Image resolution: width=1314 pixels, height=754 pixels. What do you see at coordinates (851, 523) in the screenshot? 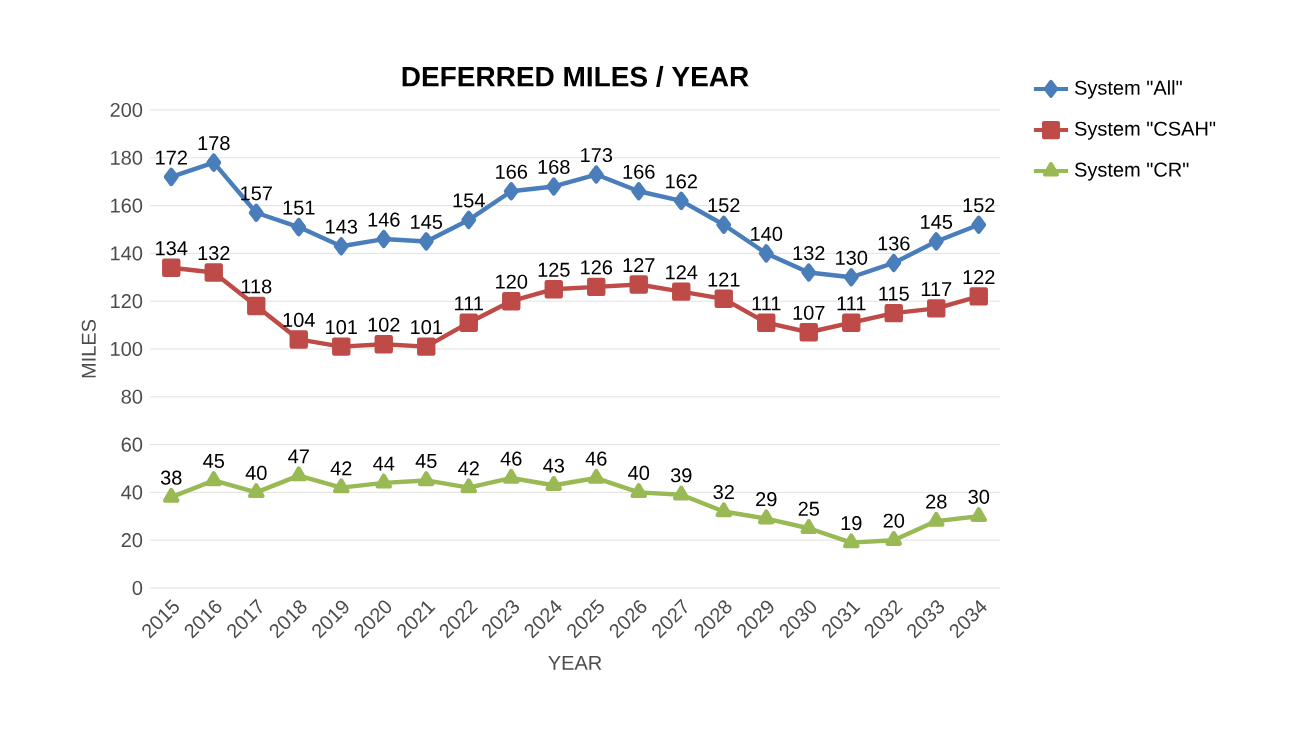
I see `data-label: 19` at bounding box center [851, 523].